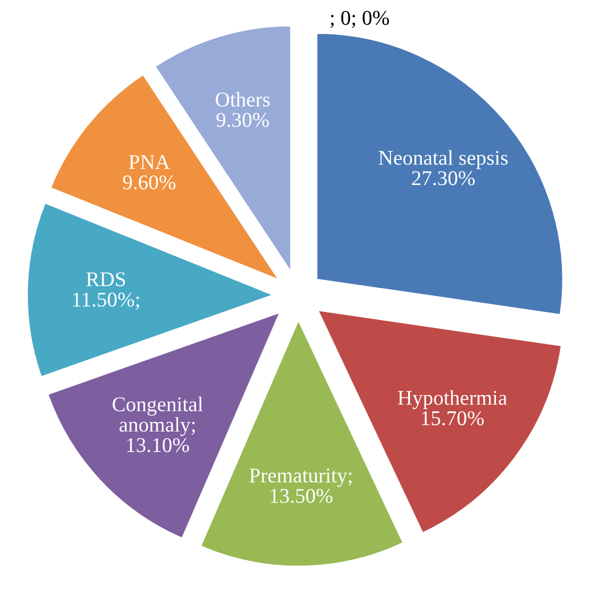 Image resolution: width=596 pixels, height=591 pixels. Describe the element at coordinates (149, 182) in the screenshot. I see `data-label: 9.60%` at that location.